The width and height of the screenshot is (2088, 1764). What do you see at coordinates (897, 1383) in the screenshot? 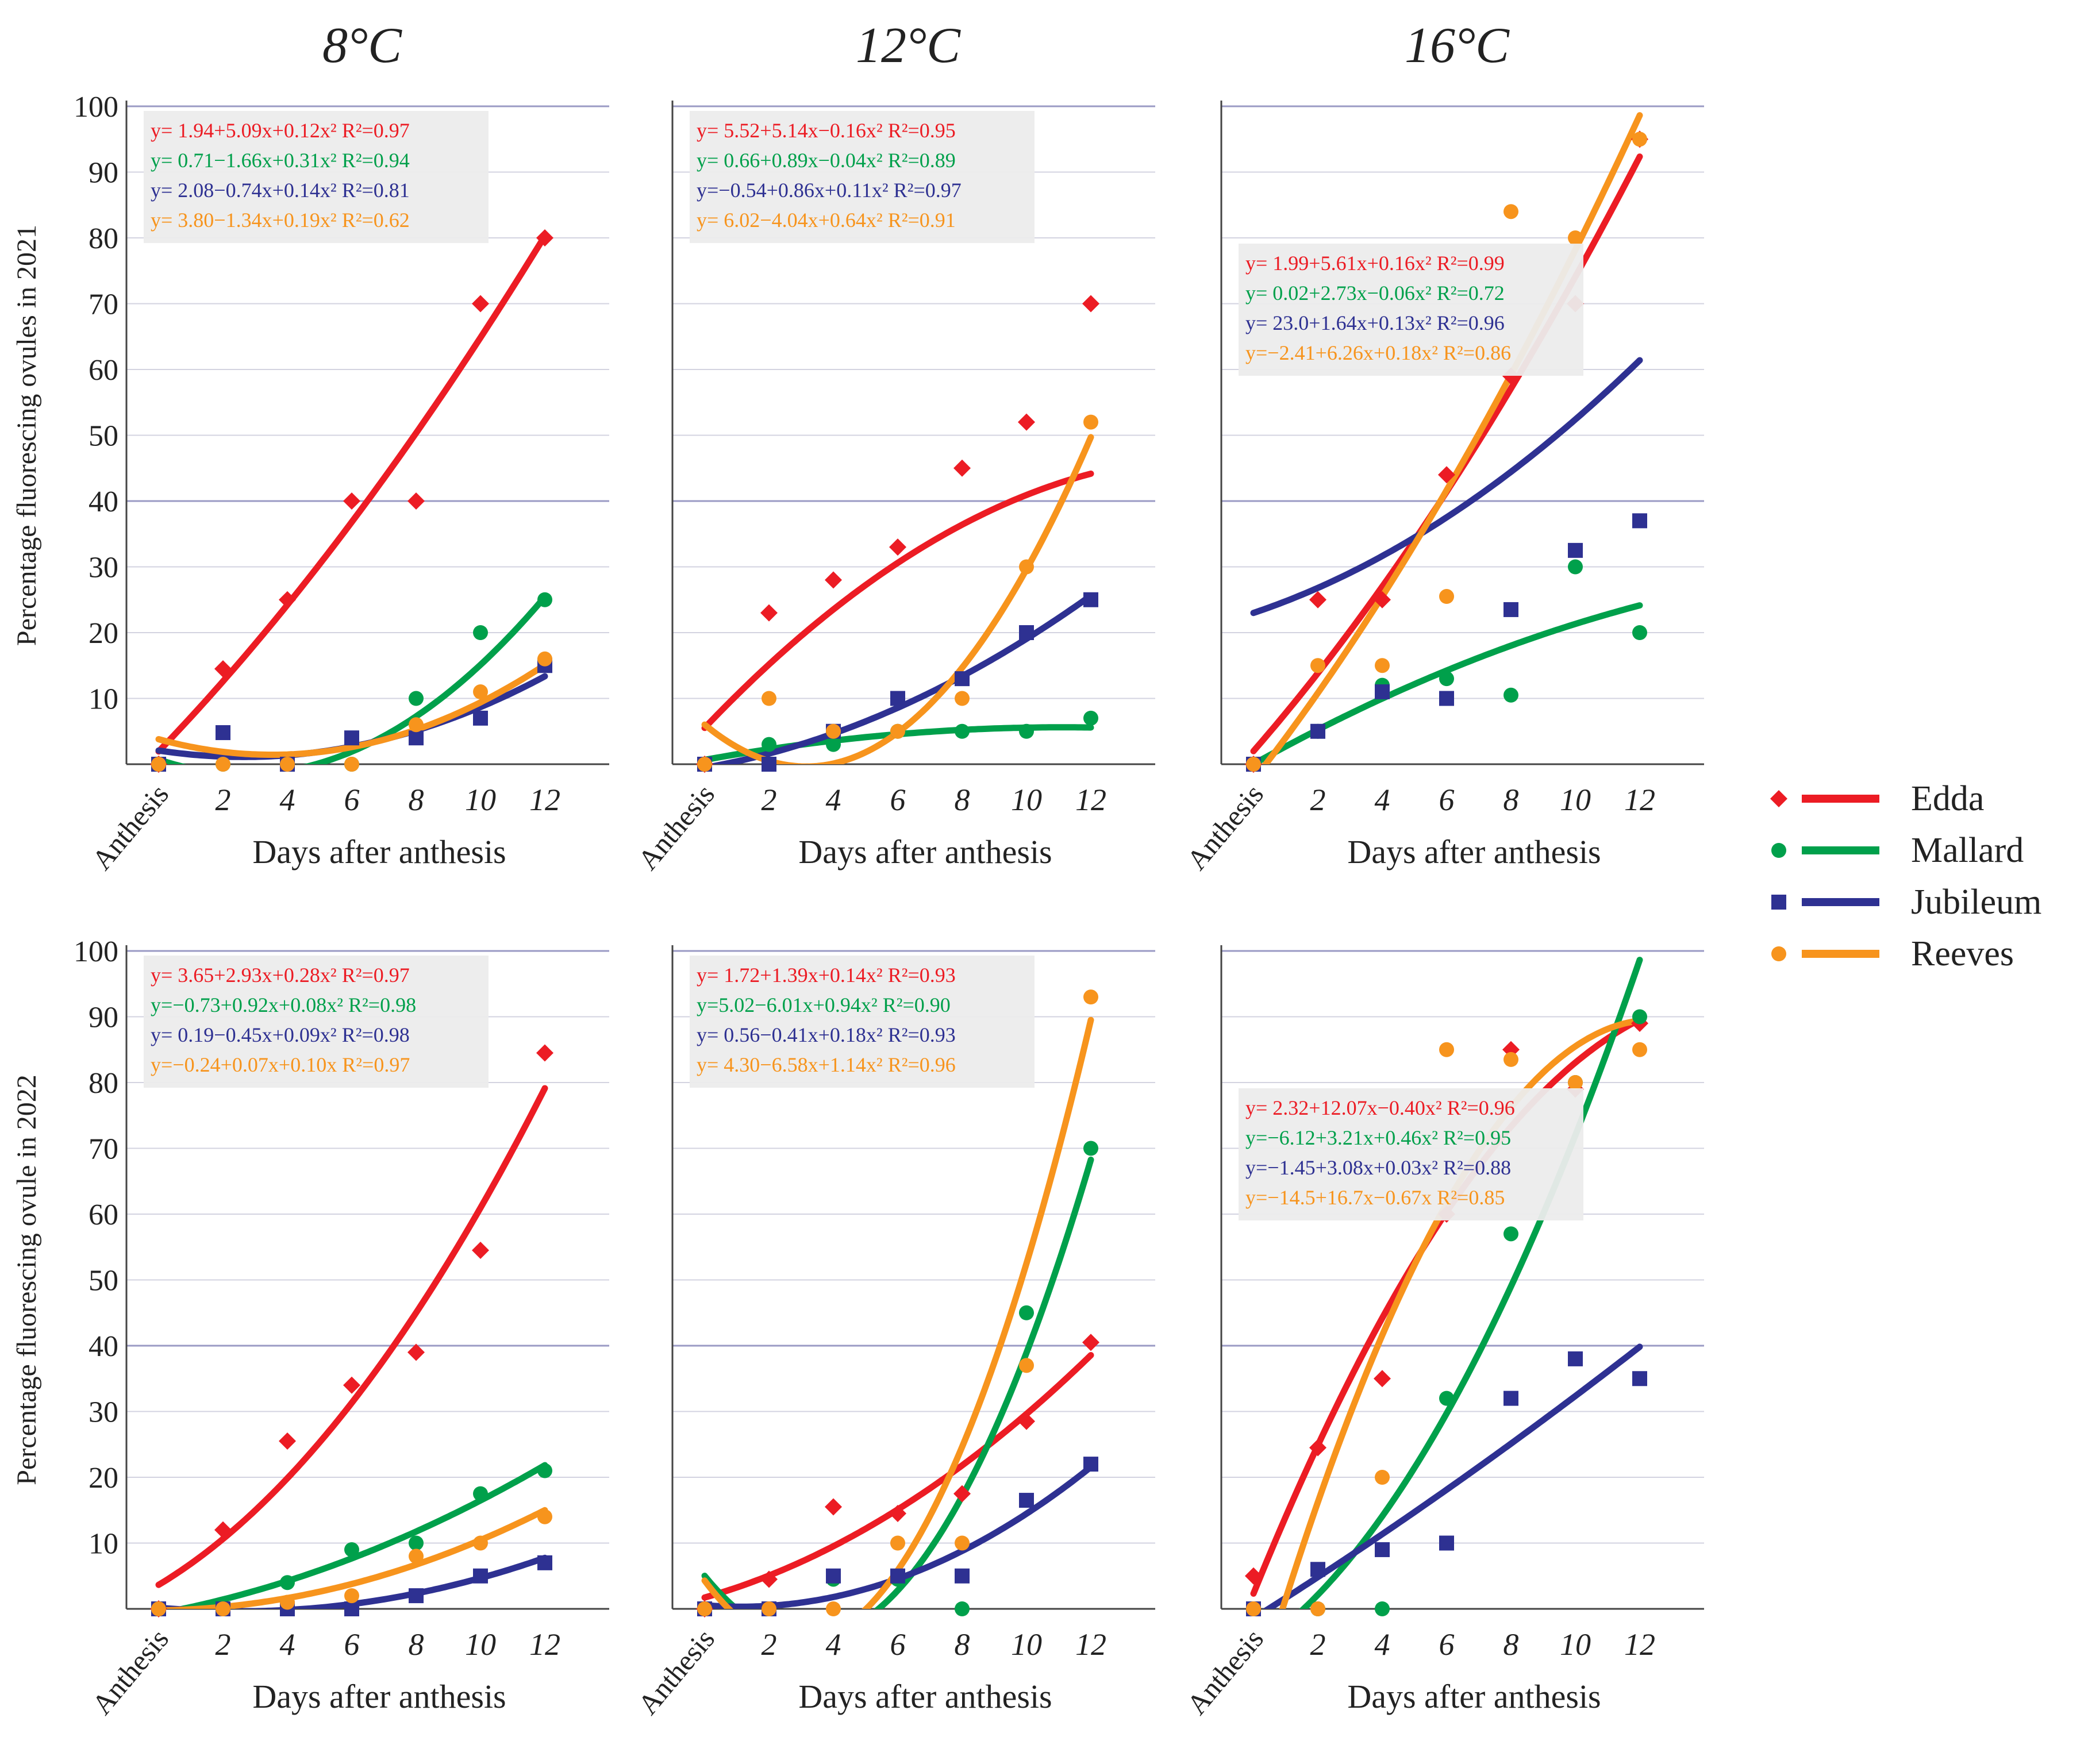
I see `fit-line-mallard` at bounding box center [897, 1383].